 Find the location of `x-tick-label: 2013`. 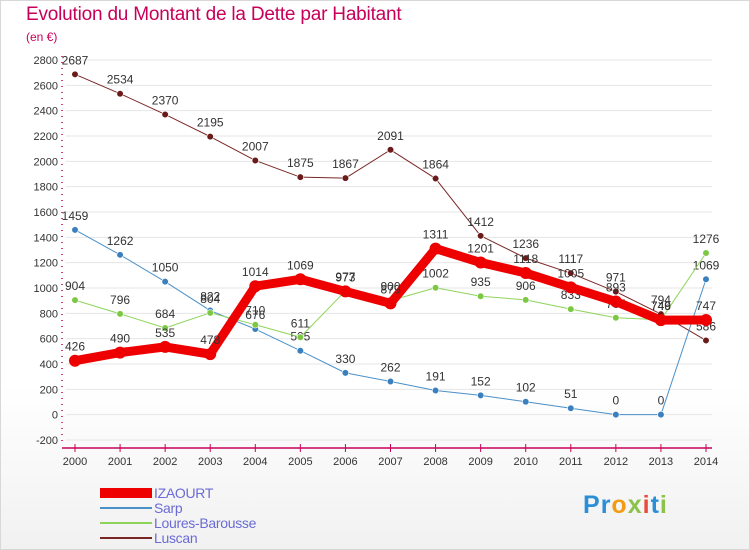

x-tick-label: 2013 is located at coordinates (661, 462).